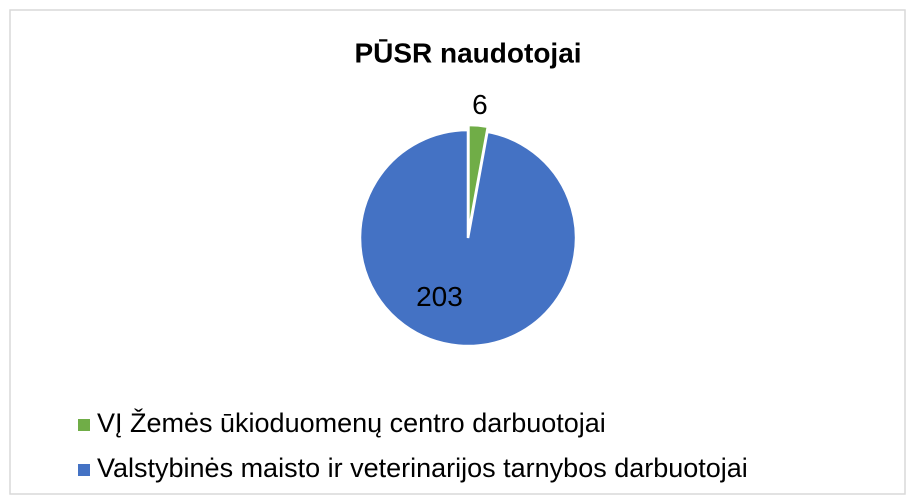  What do you see at coordinates (467, 52) in the screenshot?
I see `chart-title: PŪSR naudotojai` at bounding box center [467, 52].